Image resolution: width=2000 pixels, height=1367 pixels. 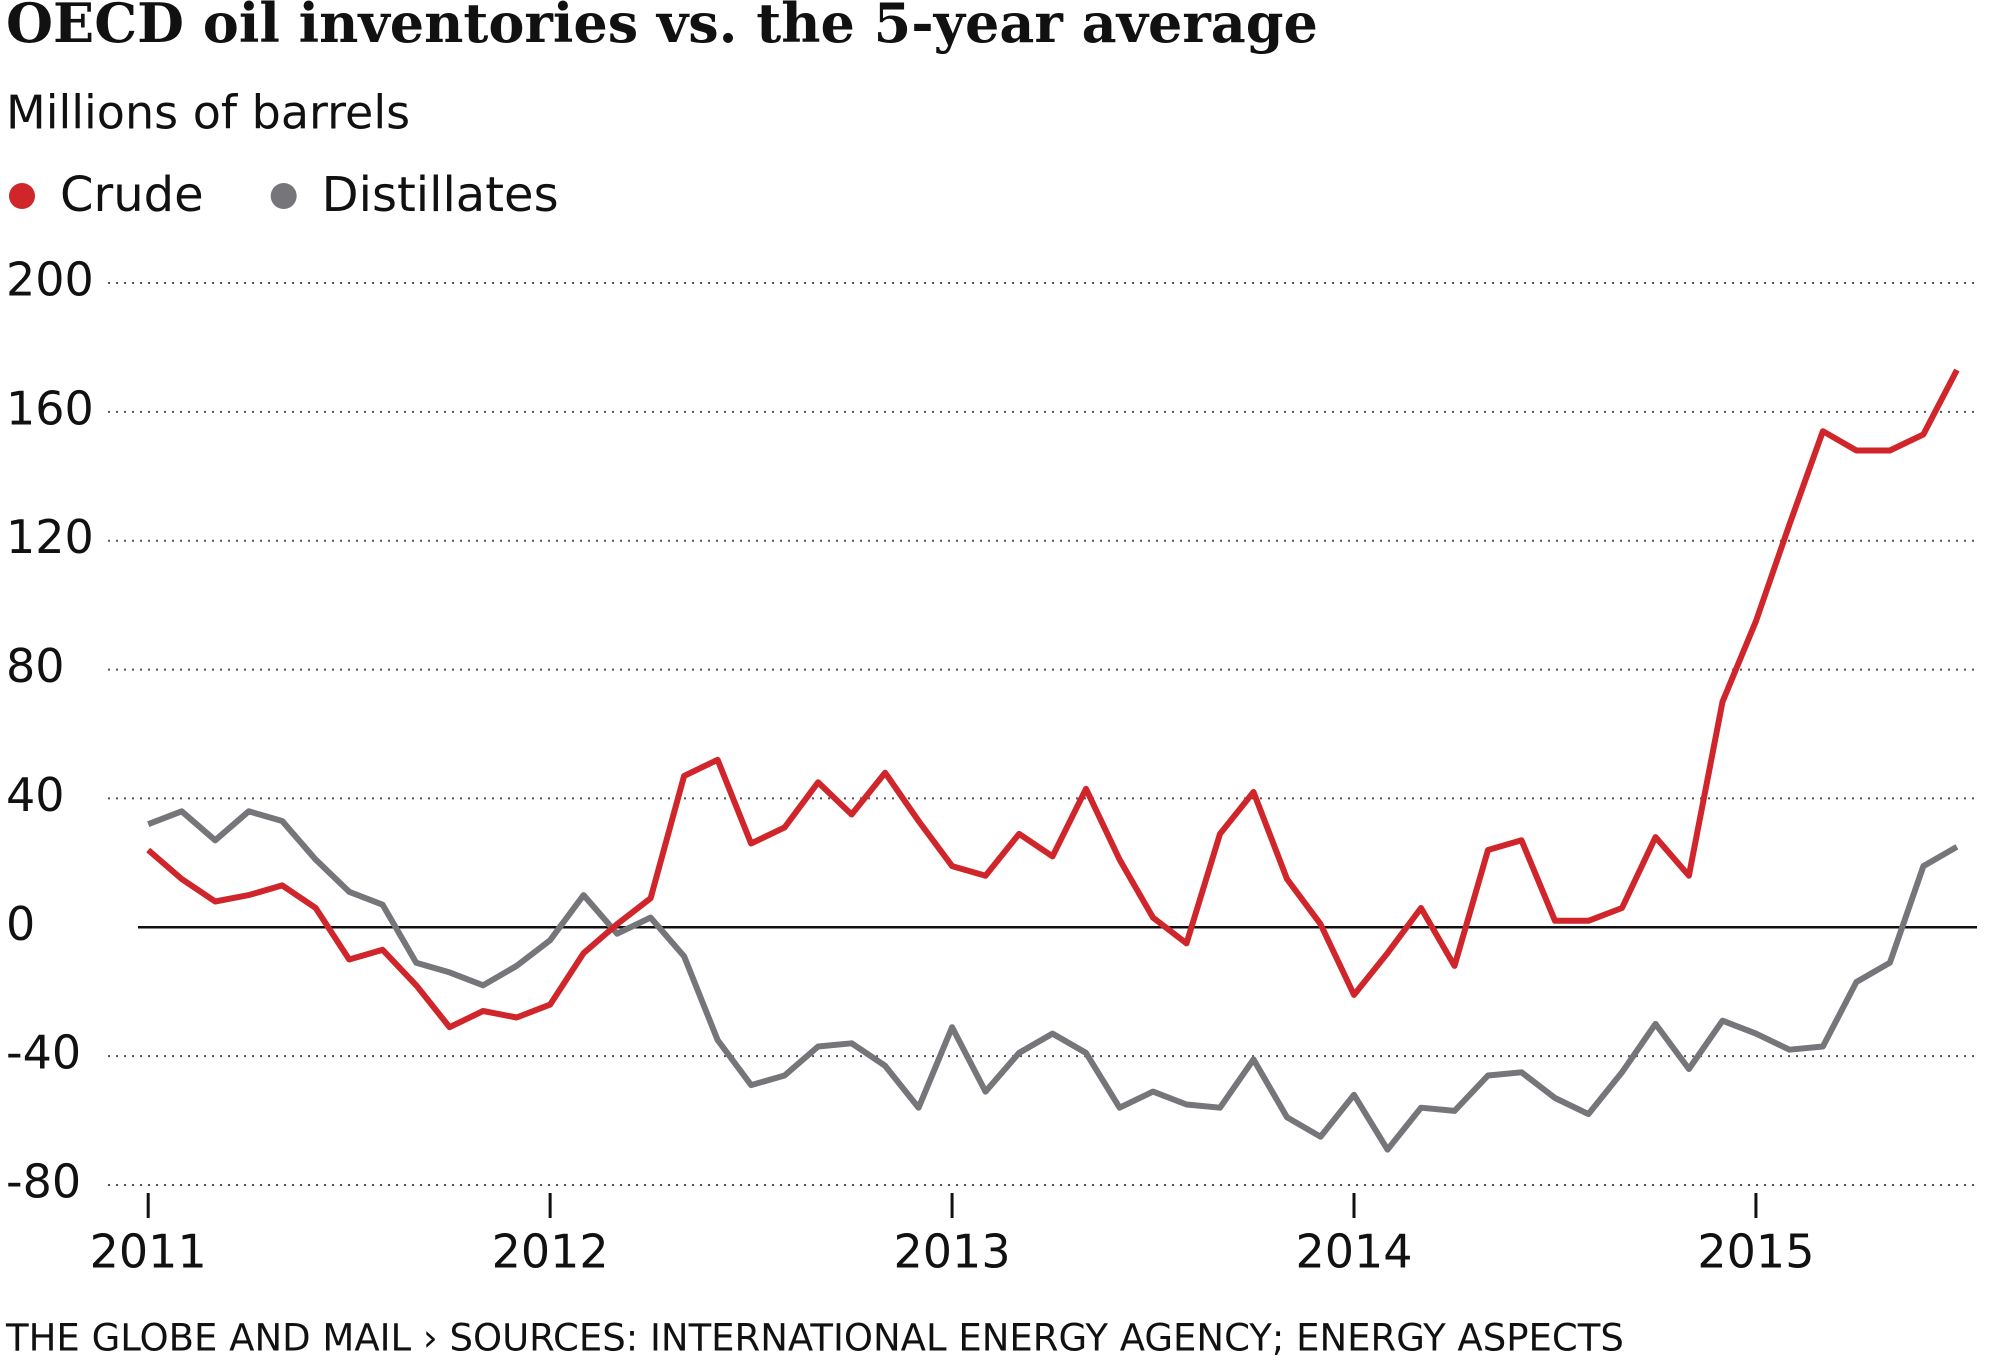 I want to click on y-tick-label: 200, so click(x=50, y=280).